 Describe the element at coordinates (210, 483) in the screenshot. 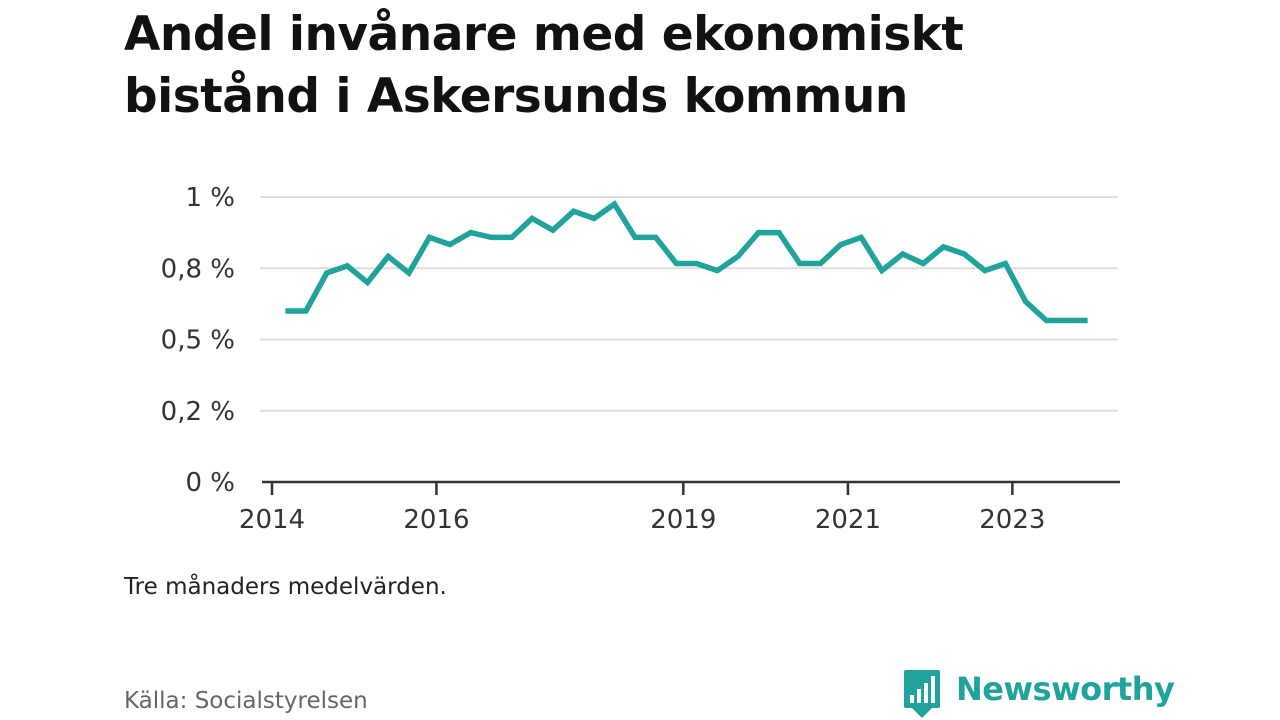

I see `y-tick-label: 0 %` at that location.